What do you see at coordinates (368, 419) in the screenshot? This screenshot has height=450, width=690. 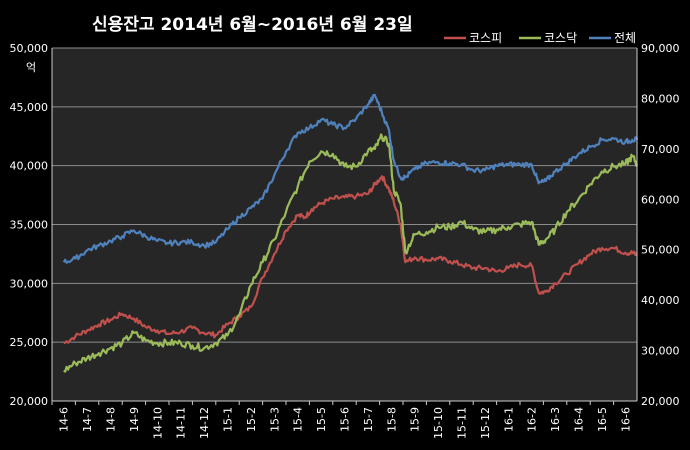 I see `x-tick-label: 15-7` at bounding box center [368, 419].